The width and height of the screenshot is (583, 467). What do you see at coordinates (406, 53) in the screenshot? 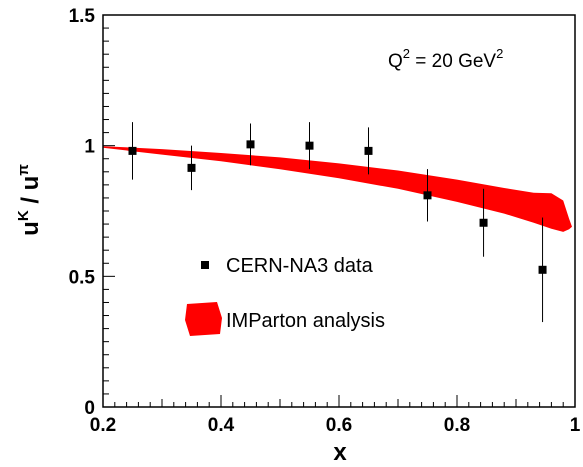
I see `annotation-q-sup: 2` at bounding box center [406, 53].